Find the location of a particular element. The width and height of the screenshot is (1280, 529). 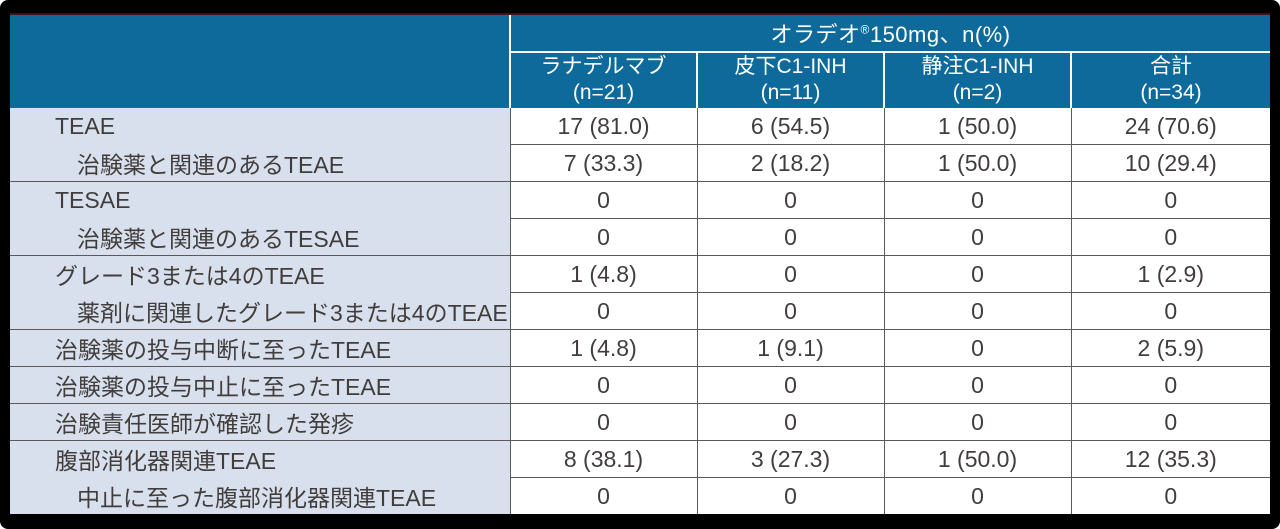

row-label: 治験責任医師が確認した発疹 is located at coordinates (260, 422).